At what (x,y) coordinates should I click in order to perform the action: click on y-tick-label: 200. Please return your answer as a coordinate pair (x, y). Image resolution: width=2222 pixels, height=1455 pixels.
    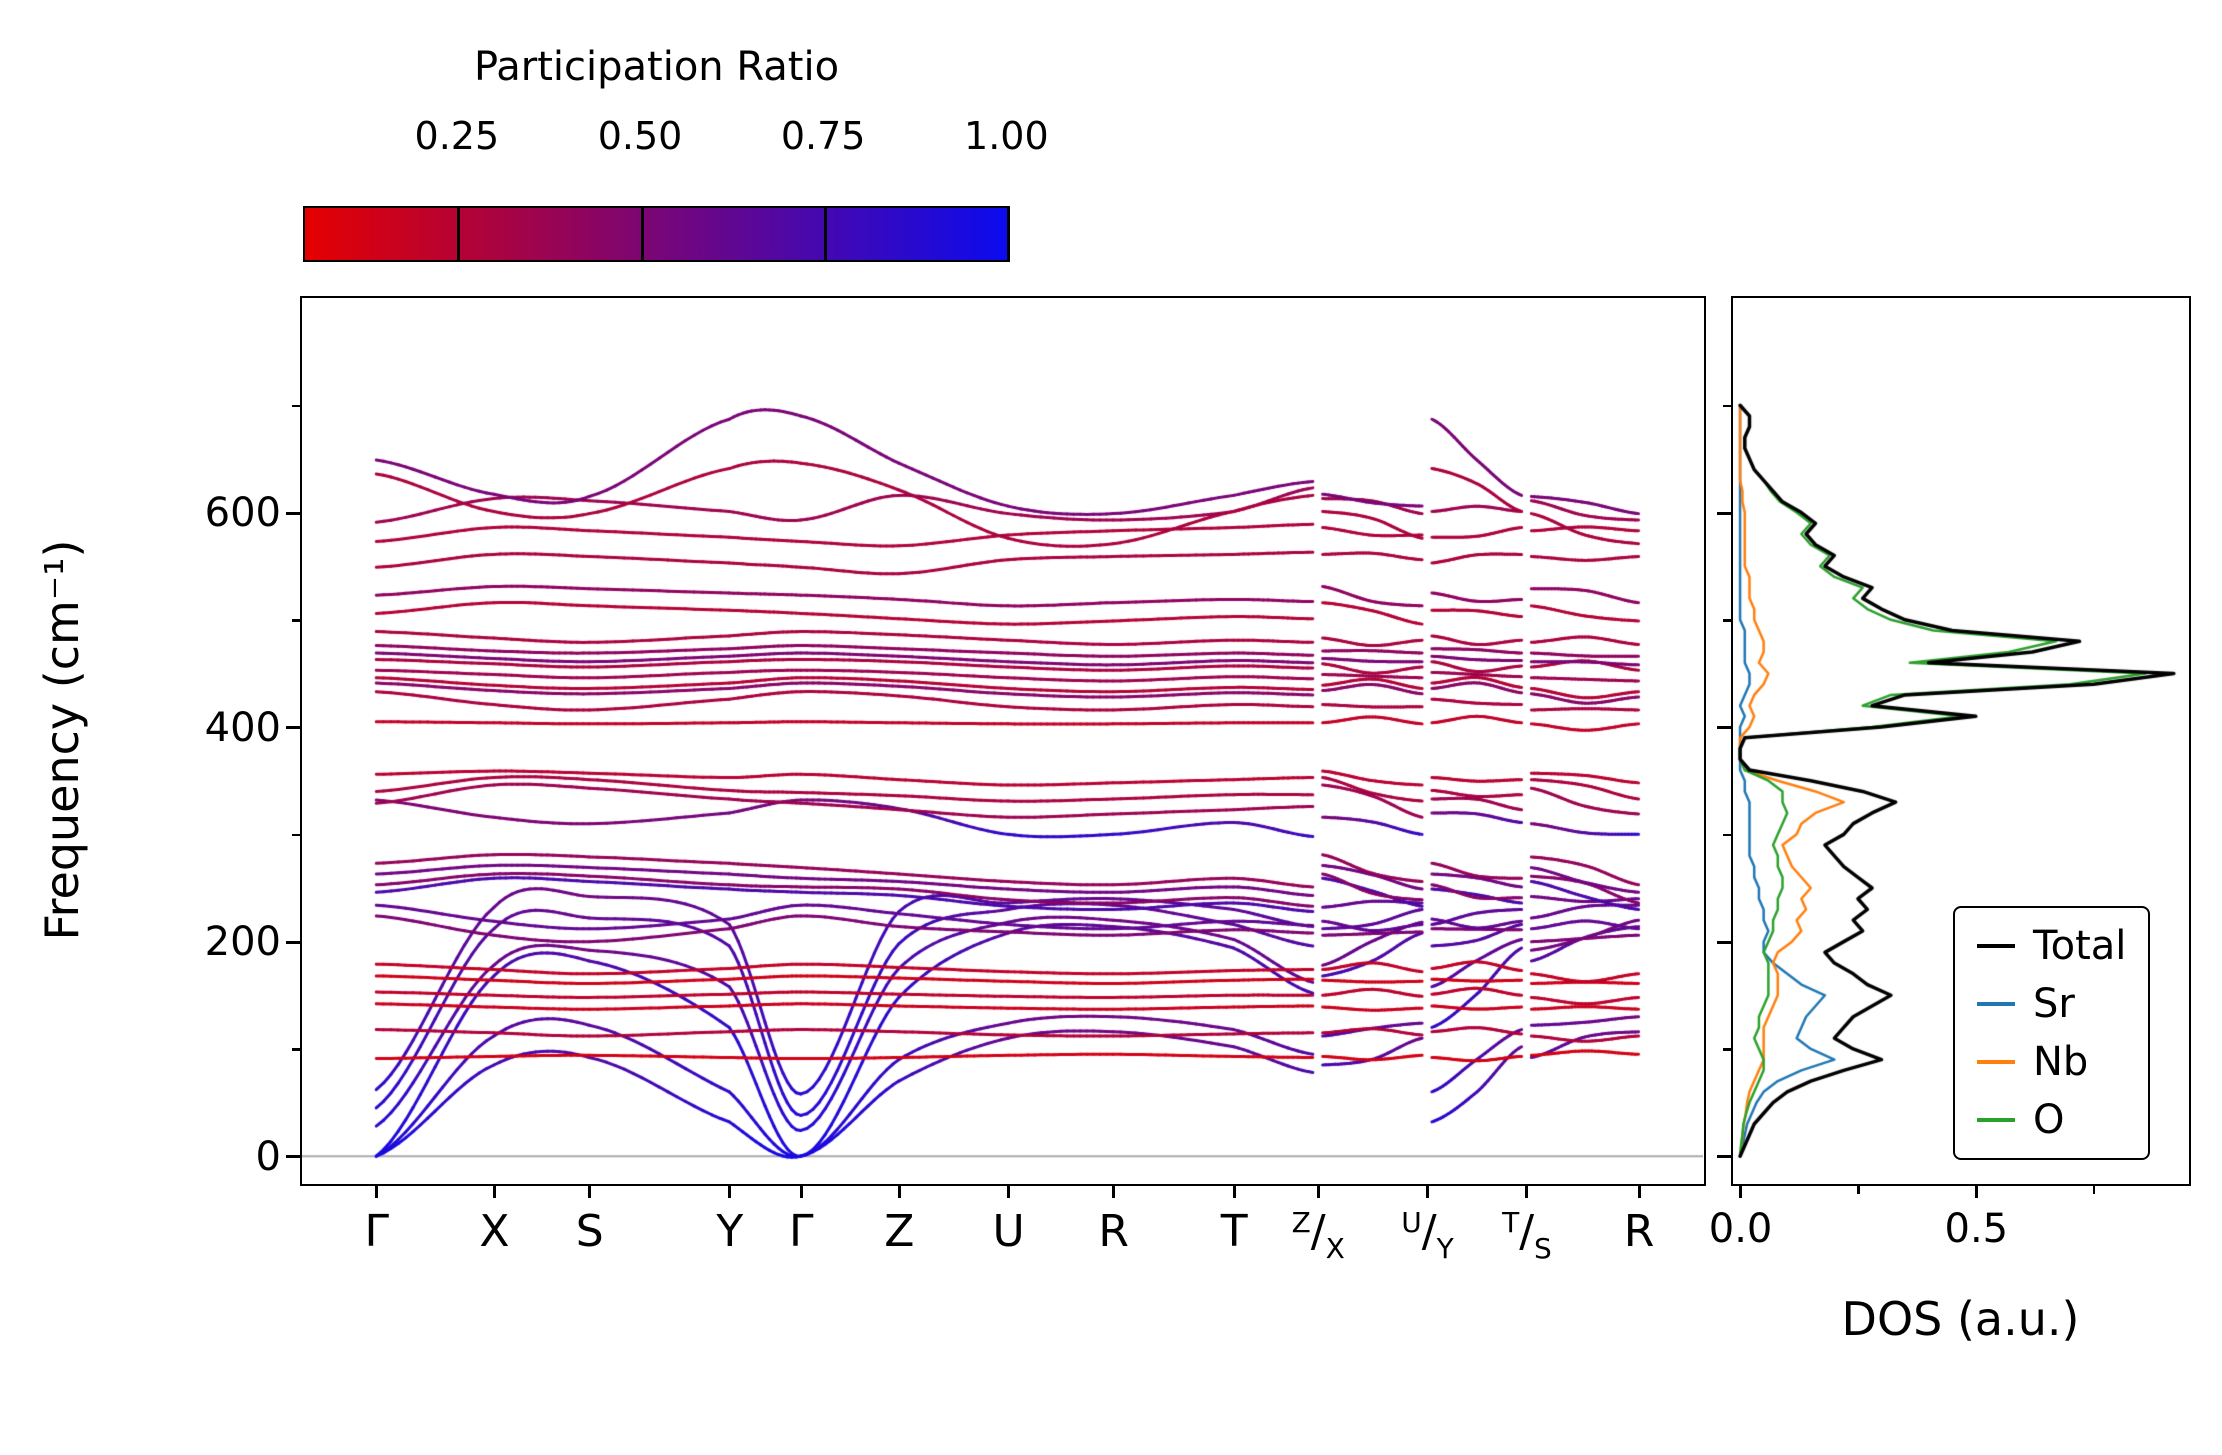
    Looking at the image, I should click on (242, 942).